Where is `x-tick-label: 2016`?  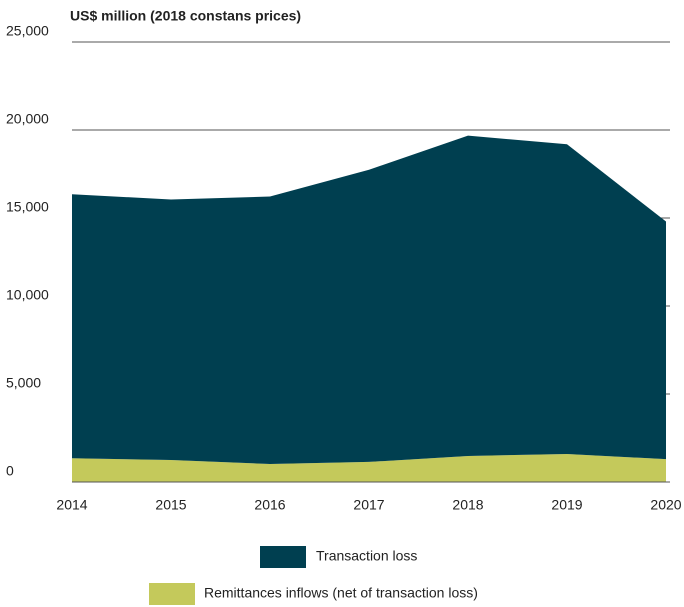 x-tick-label: 2016 is located at coordinates (269, 505).